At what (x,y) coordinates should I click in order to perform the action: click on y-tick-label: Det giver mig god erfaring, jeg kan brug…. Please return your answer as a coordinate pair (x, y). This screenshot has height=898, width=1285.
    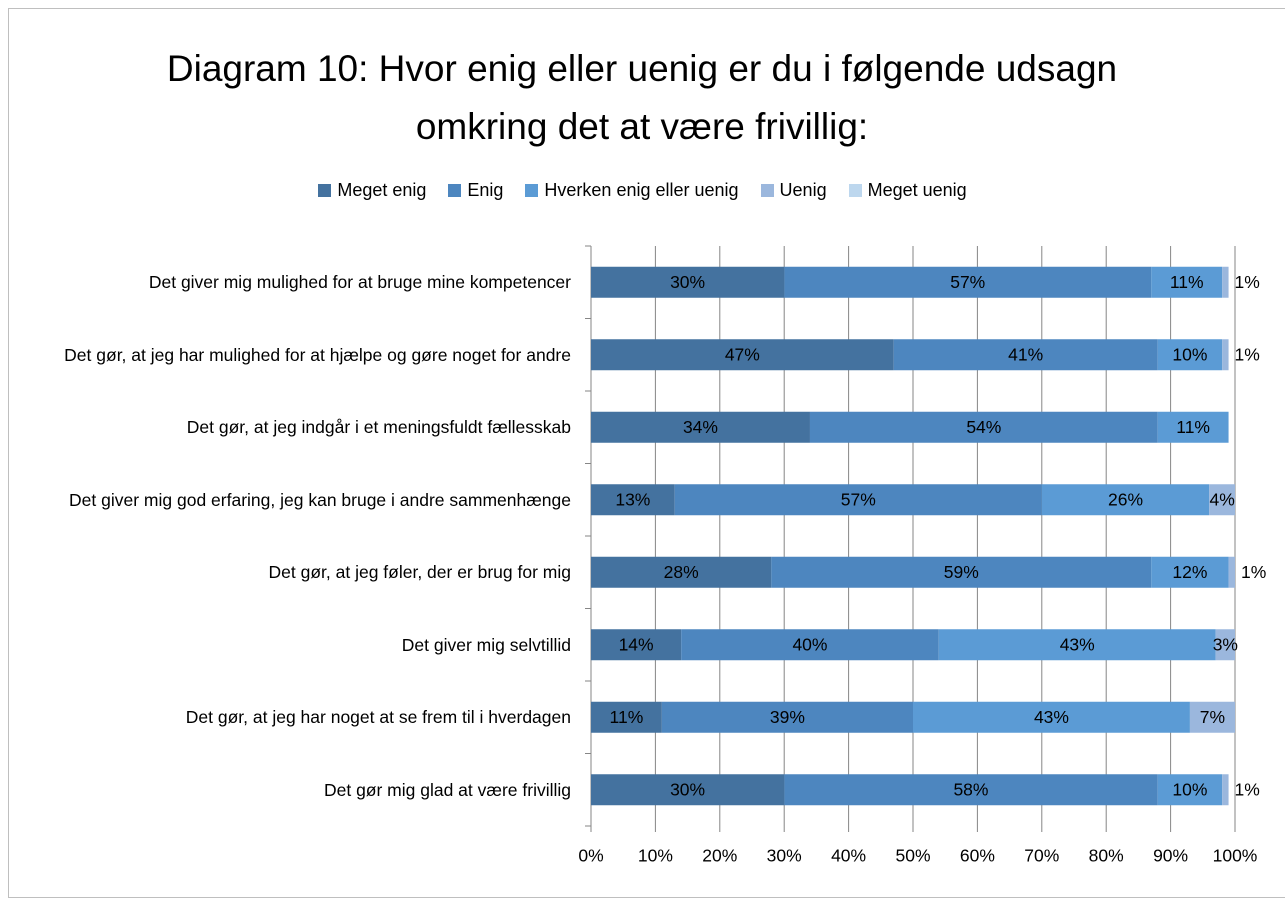
    Looking at the image, I should click on (320, 499).